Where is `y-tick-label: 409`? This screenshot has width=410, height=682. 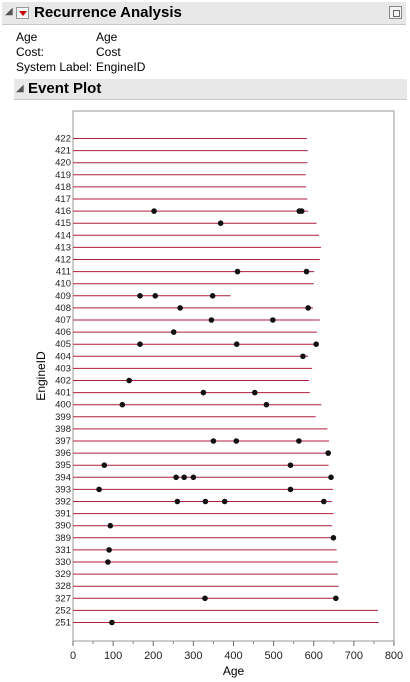 y-tick-label: 409 is located at coordinates (63, 296).